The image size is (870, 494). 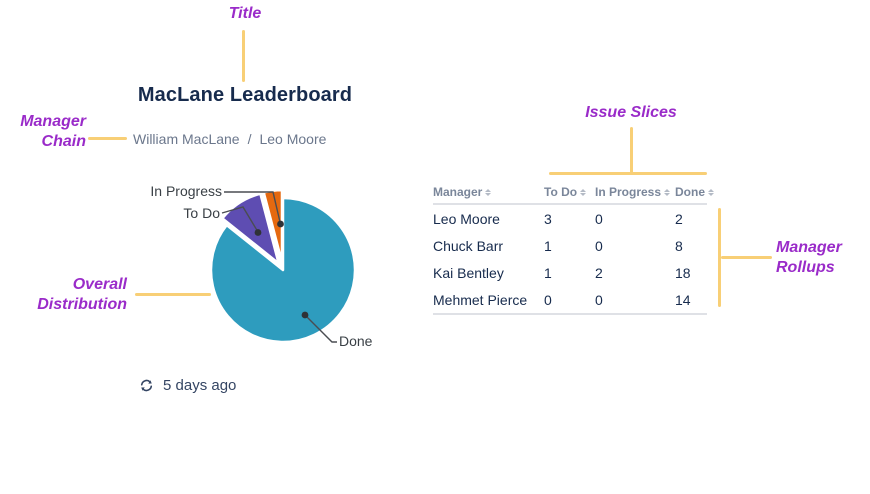 I want to click on cell-manager: Chuck Barr, so click(x=468, y=245).